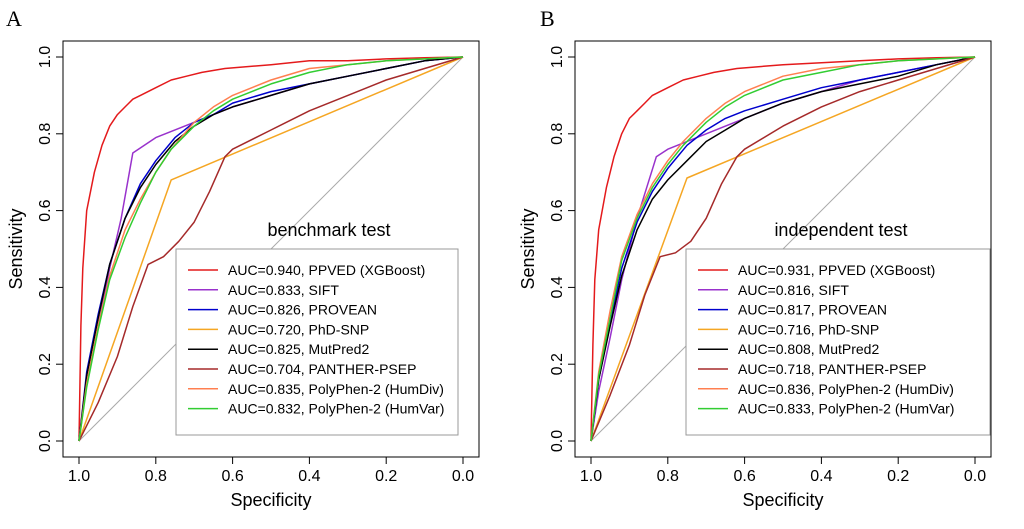 This screenshot has height=529, width=1024. What do you see at coordinates (271, 471) in the screenshot?
I see `panel-a-x-axis: 1.0 0.8 0.6 0.4 0.2 0.0` at bounding box center [271, 471].